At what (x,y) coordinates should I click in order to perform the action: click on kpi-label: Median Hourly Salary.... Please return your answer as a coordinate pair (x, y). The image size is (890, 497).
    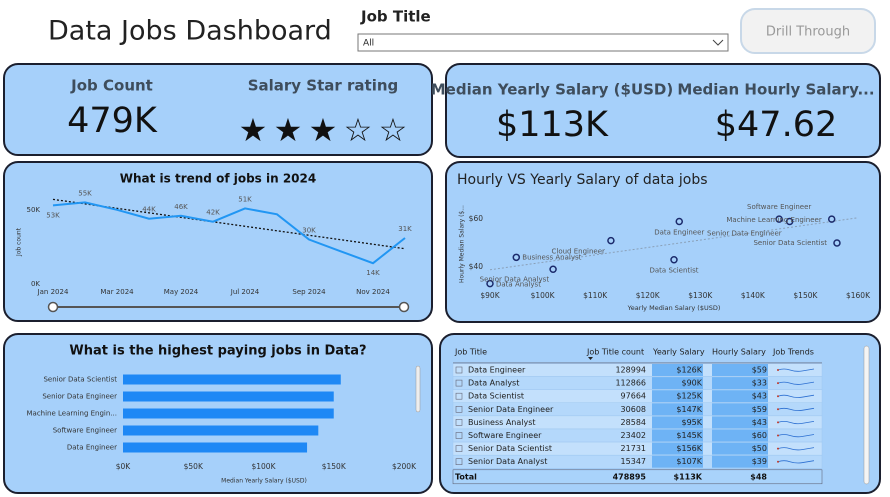
    Looking at the image, I should click on (775, 90).